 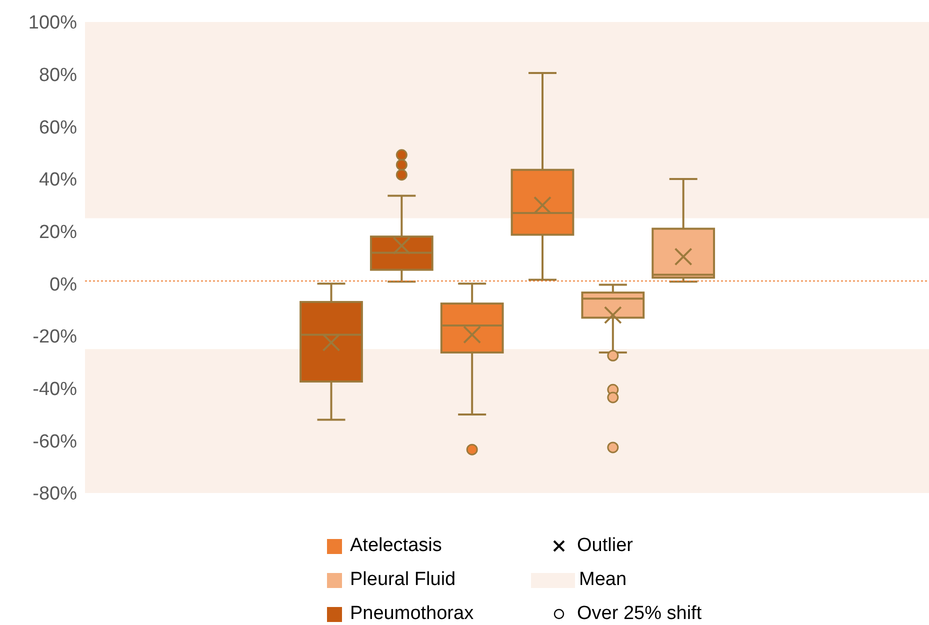 I want to click on y-tick-label: -20%, so click(x=55, y=337).